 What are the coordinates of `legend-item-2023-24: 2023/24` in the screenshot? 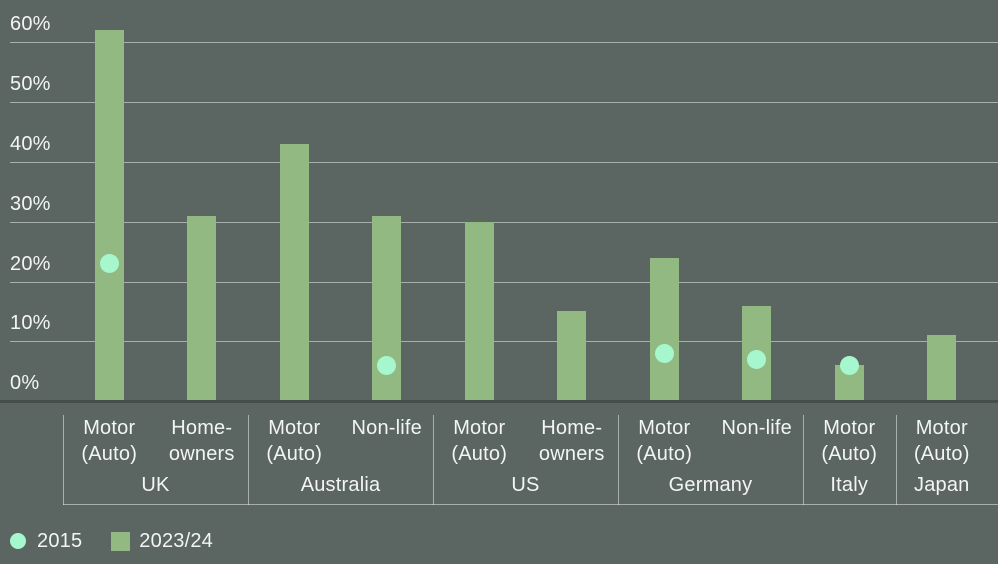 It's located at (162, 541).